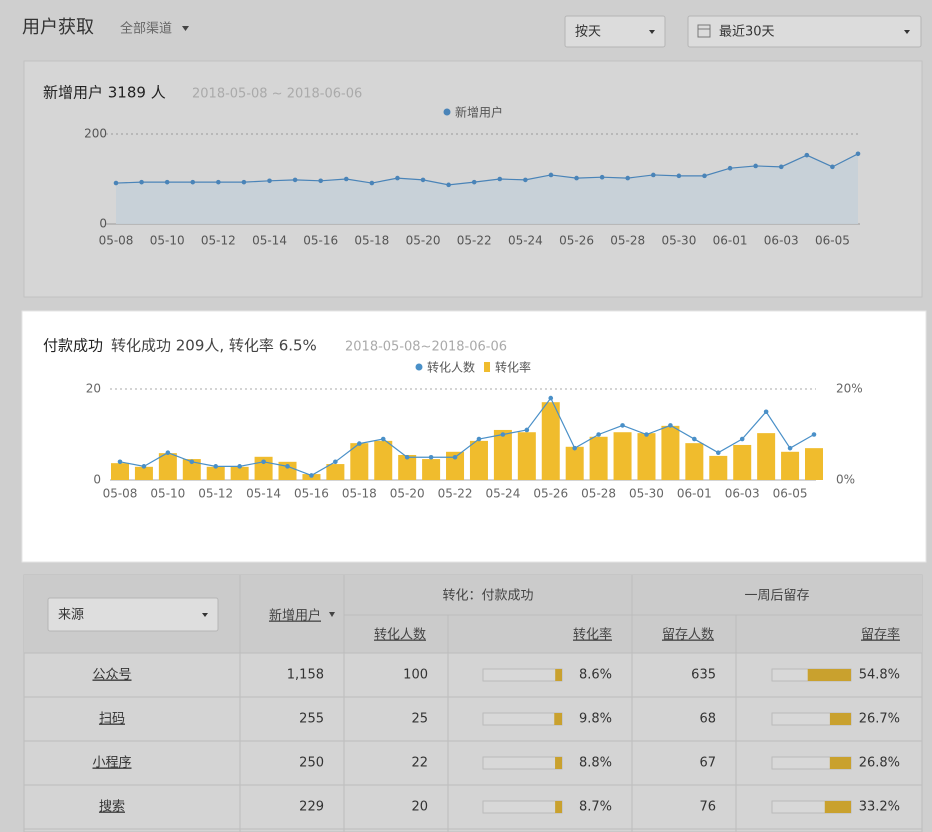 Image resolution: width=932 pixels, height=832 pixels. Describe the element at coordinates (58, 27) in the screenshot. I see `page-title: 用户获取` at that location.